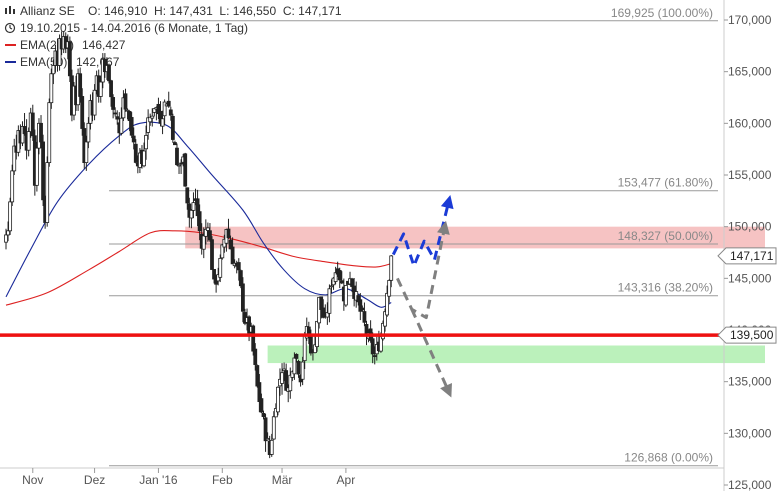 The width and height of the screenshot is (780, 491). What do you see at coordinates (10, 10) in the screenshot?
I see `candles-icon` at bounding box center [10, 10].